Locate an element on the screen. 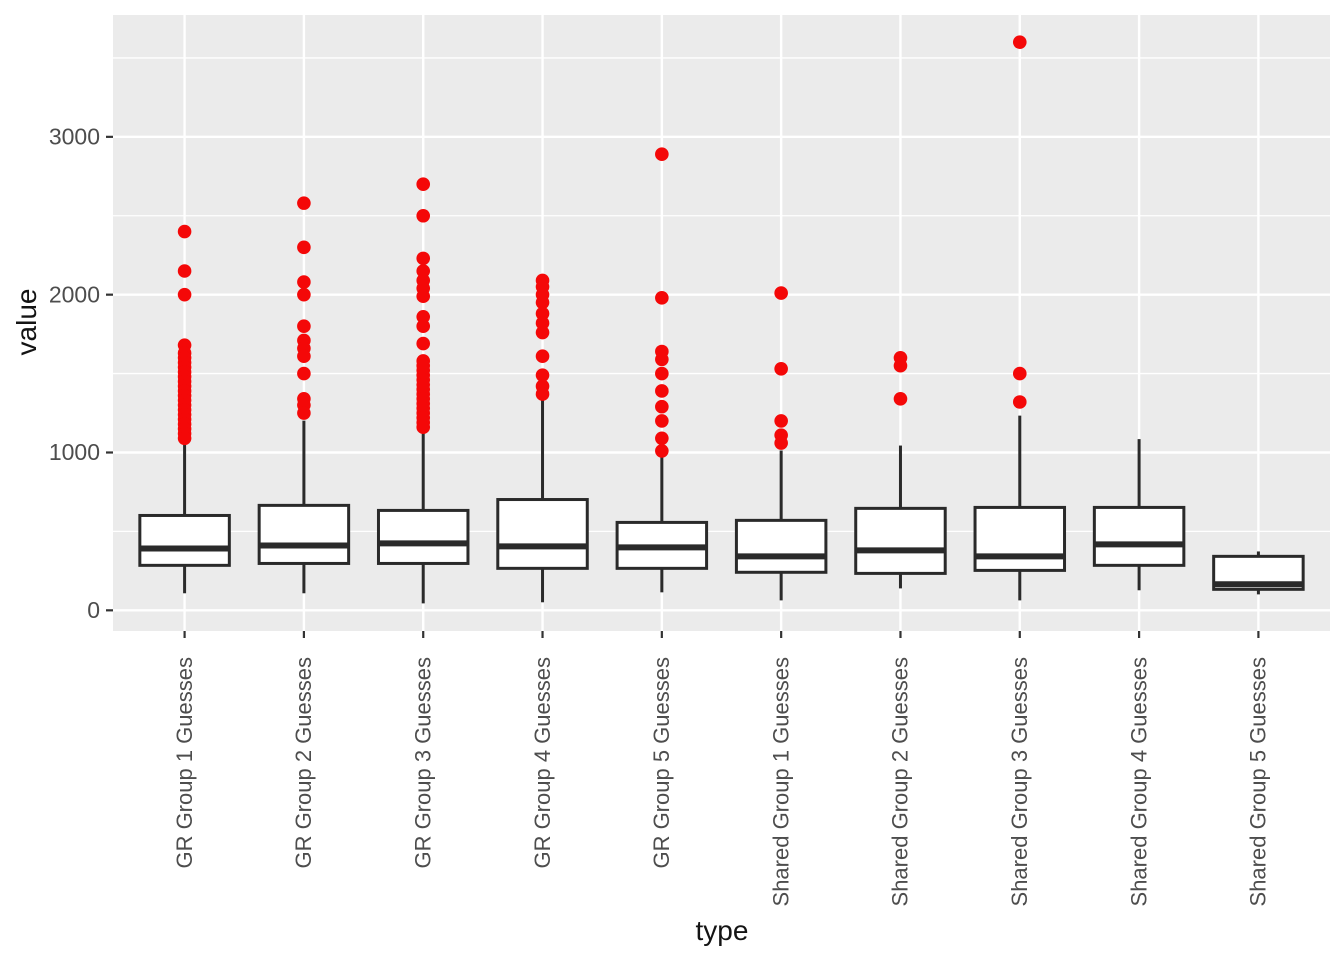 Image resolution: width=1344 pixels, height=960 pixels. boxplot-shared-group-5-guesses is located at coordinates (1258, 573).